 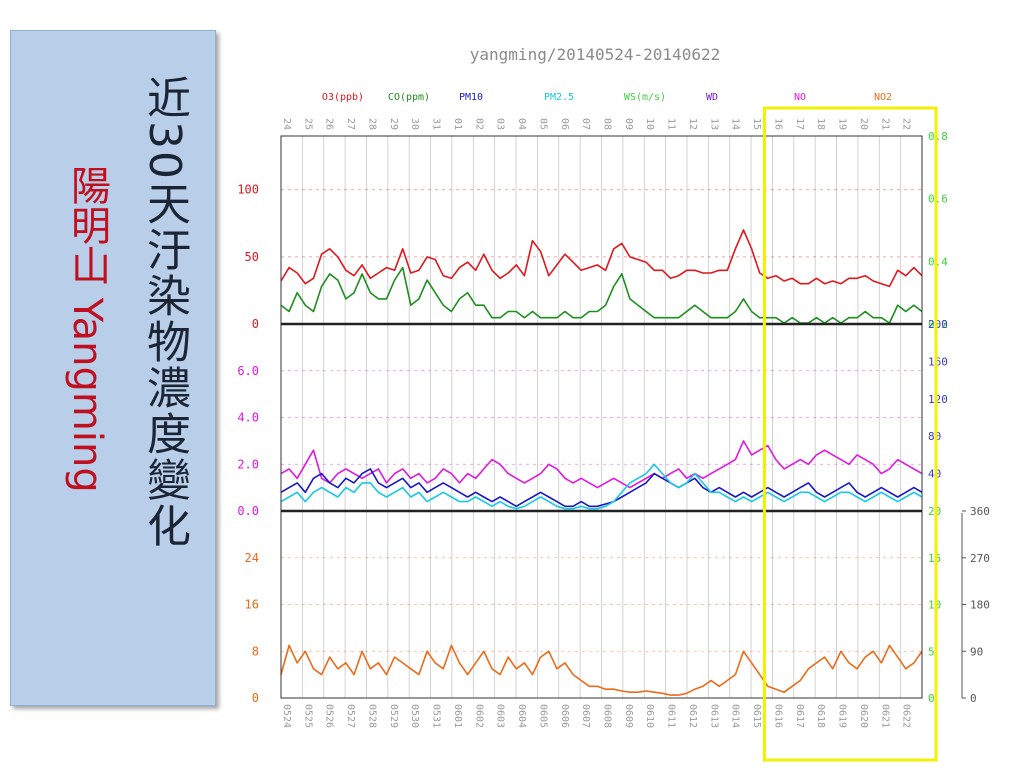 What do you see at coordinates (521, 124) in the screenshot?
I see `top-day-label: 04` at bounding box center [521, 124].